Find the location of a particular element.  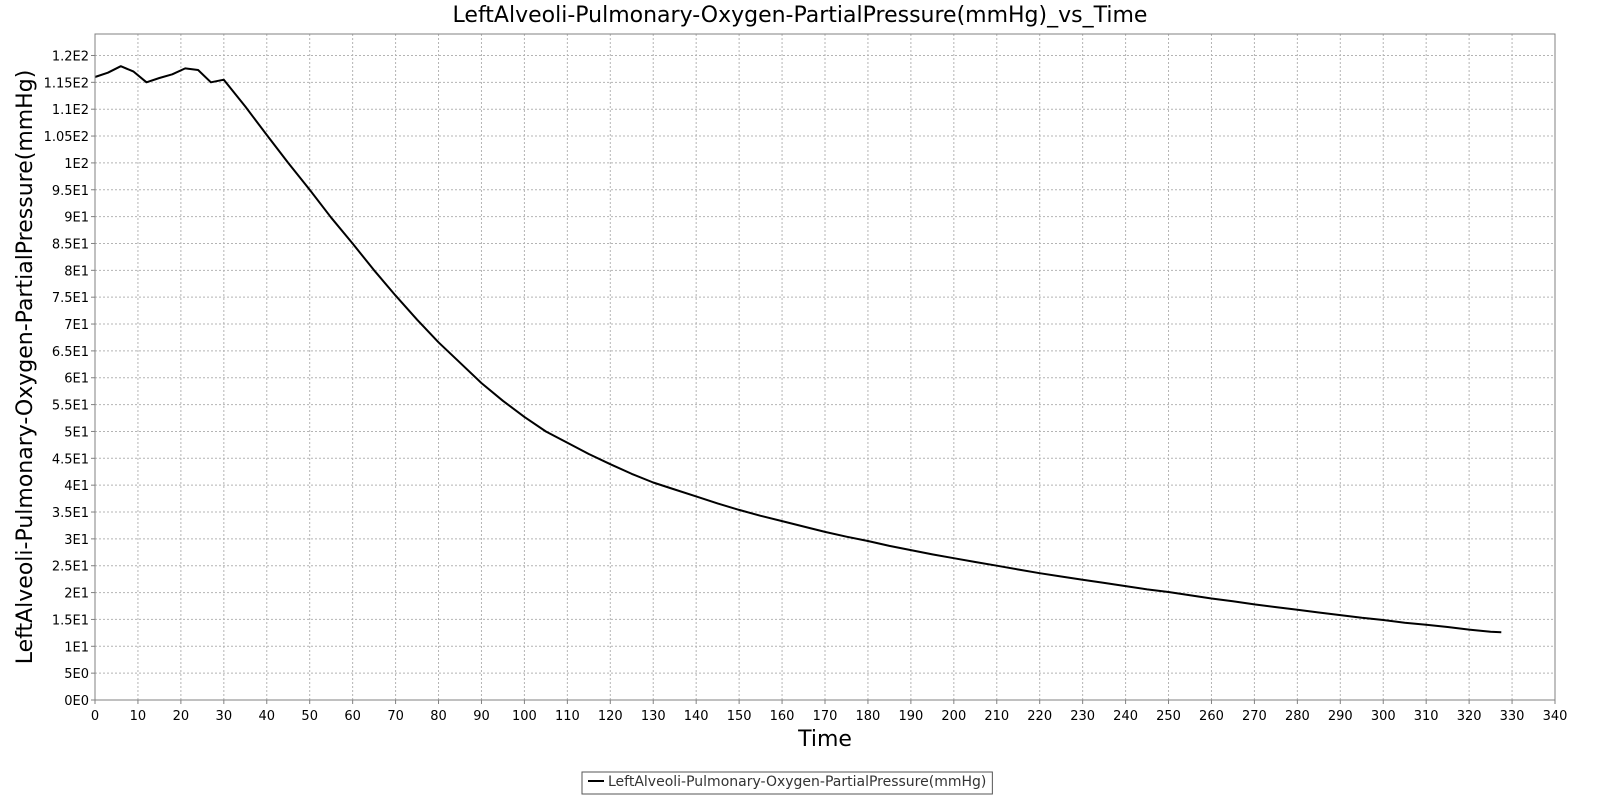

x-tick-label: 60 is located at coordinates (352, 716).